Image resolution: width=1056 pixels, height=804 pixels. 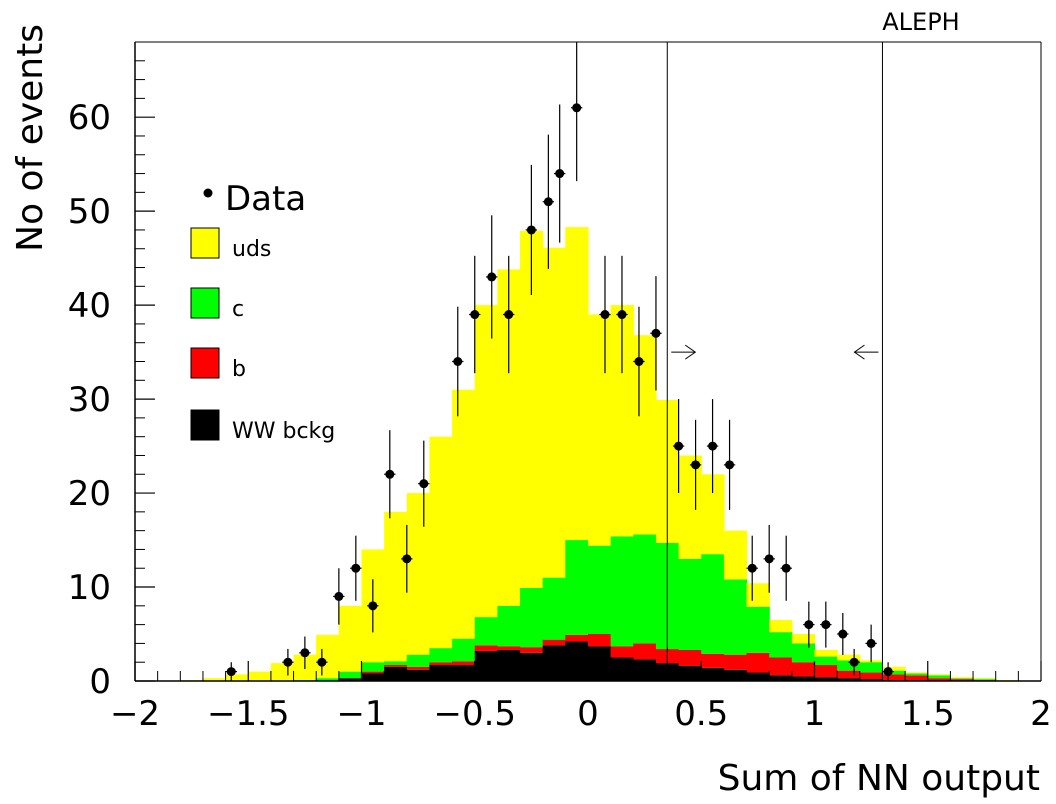 I want to click on x-tick-label: −2, so click(x=135, y=714).